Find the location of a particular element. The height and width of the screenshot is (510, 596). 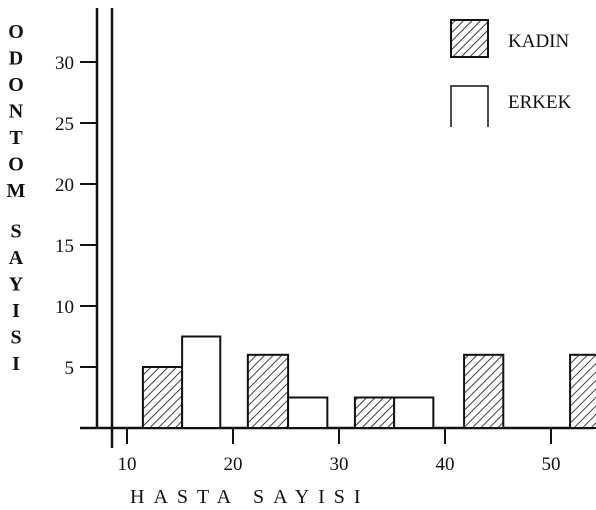

legend-swatch-erkek is located at coordinates (469, 106).